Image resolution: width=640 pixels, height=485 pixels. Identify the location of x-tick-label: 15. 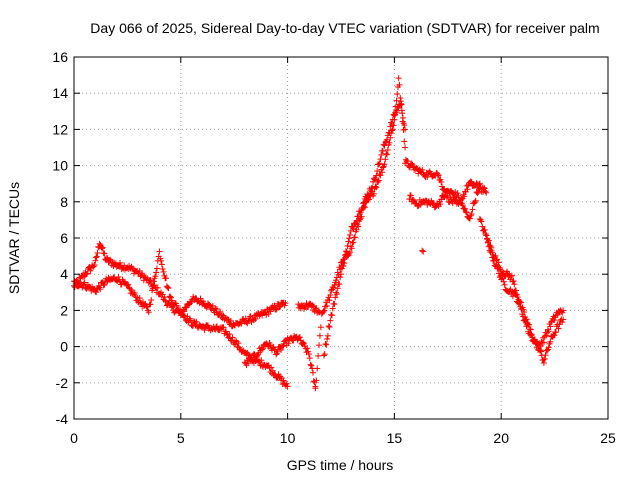
(395, 438).